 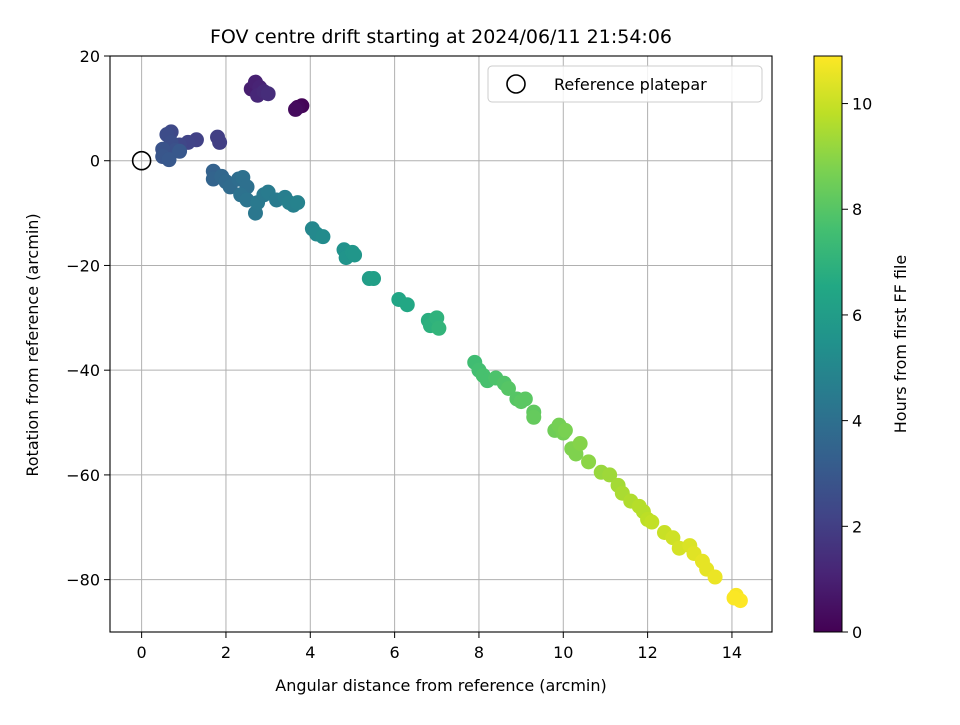 I want to click on colorbar-tick-label: 4, so click(x=857, y=421).